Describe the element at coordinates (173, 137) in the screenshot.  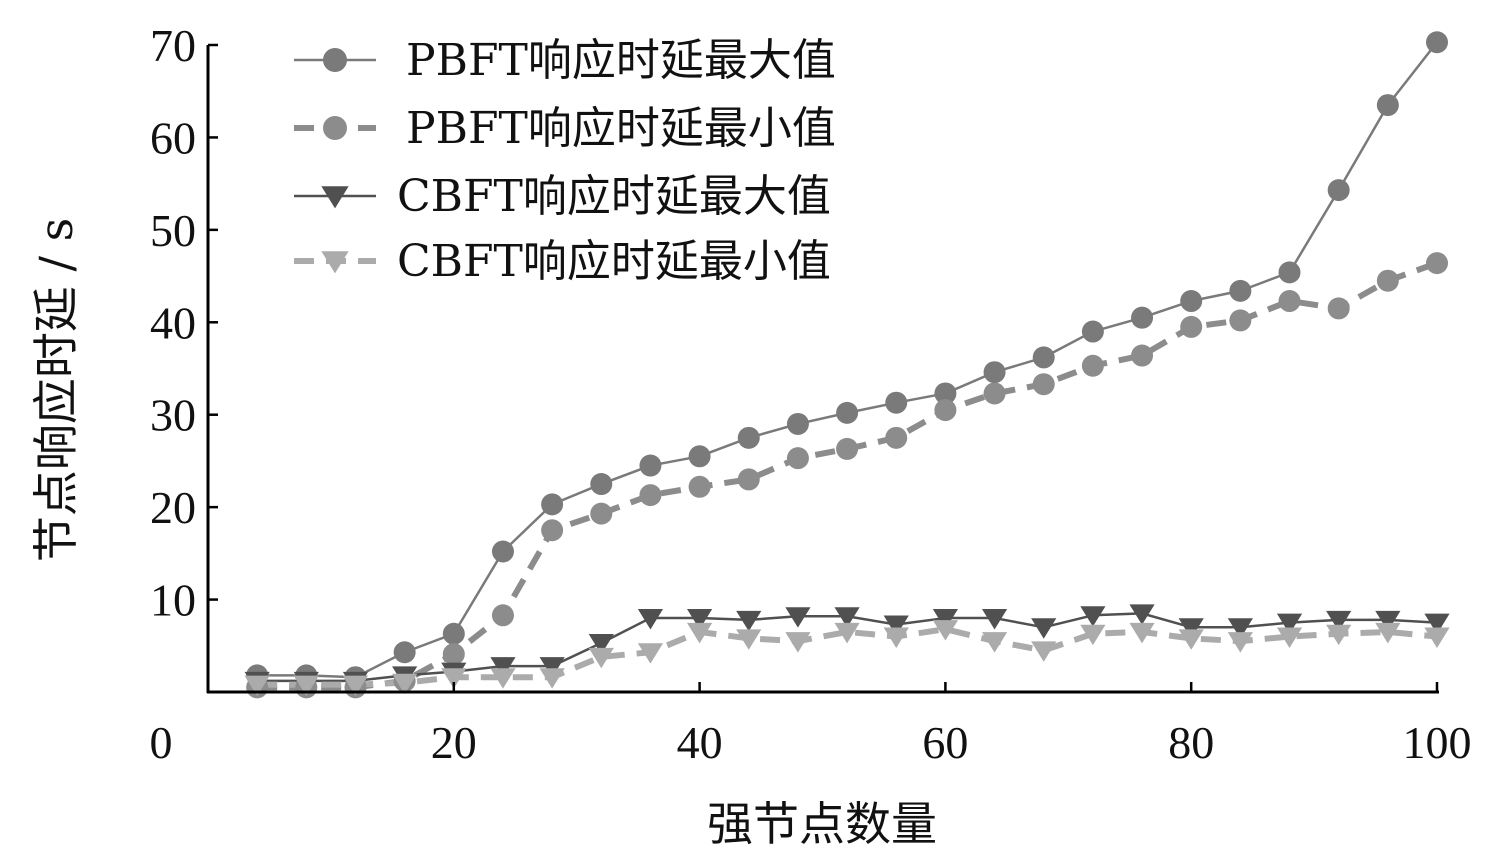
I see `y-tick-label: 60` at that location.